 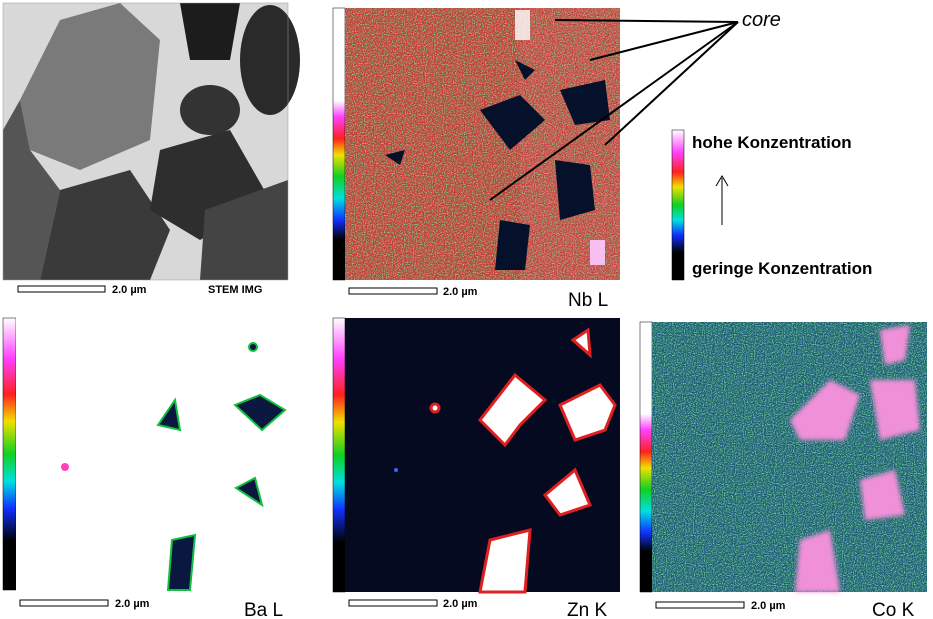 I want to click on panel-label: Ba L, so click(x=263, y=609).